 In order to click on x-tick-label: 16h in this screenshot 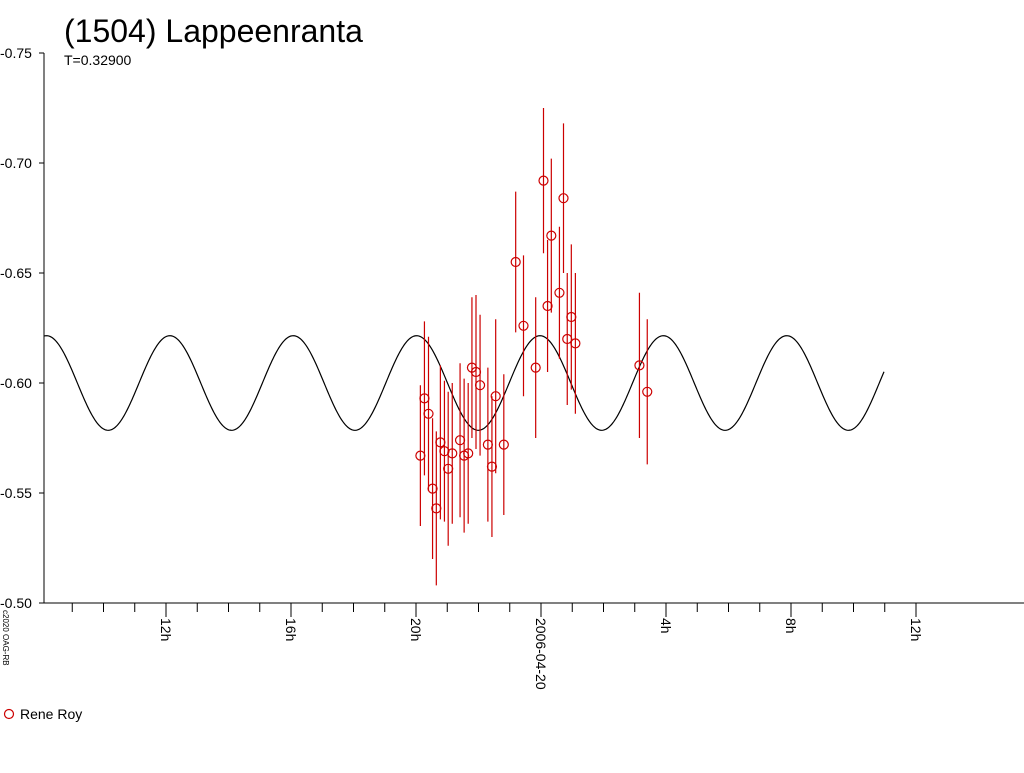, I will do `click(291, 629)`.